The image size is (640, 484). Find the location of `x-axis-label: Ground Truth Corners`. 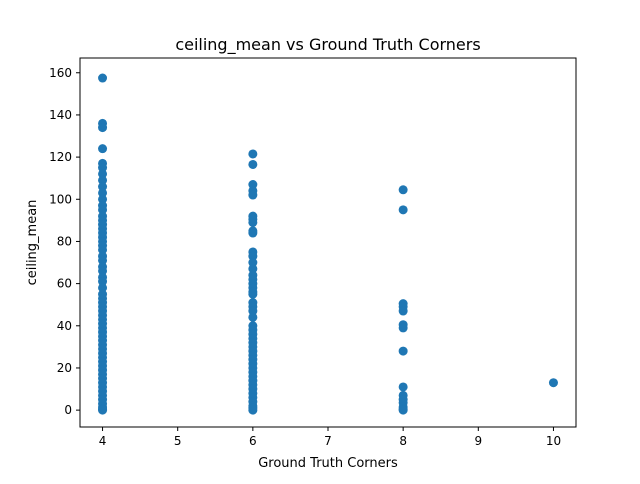

x-axis-label: Ground Truth Corners is located at coordinates (328, 463).